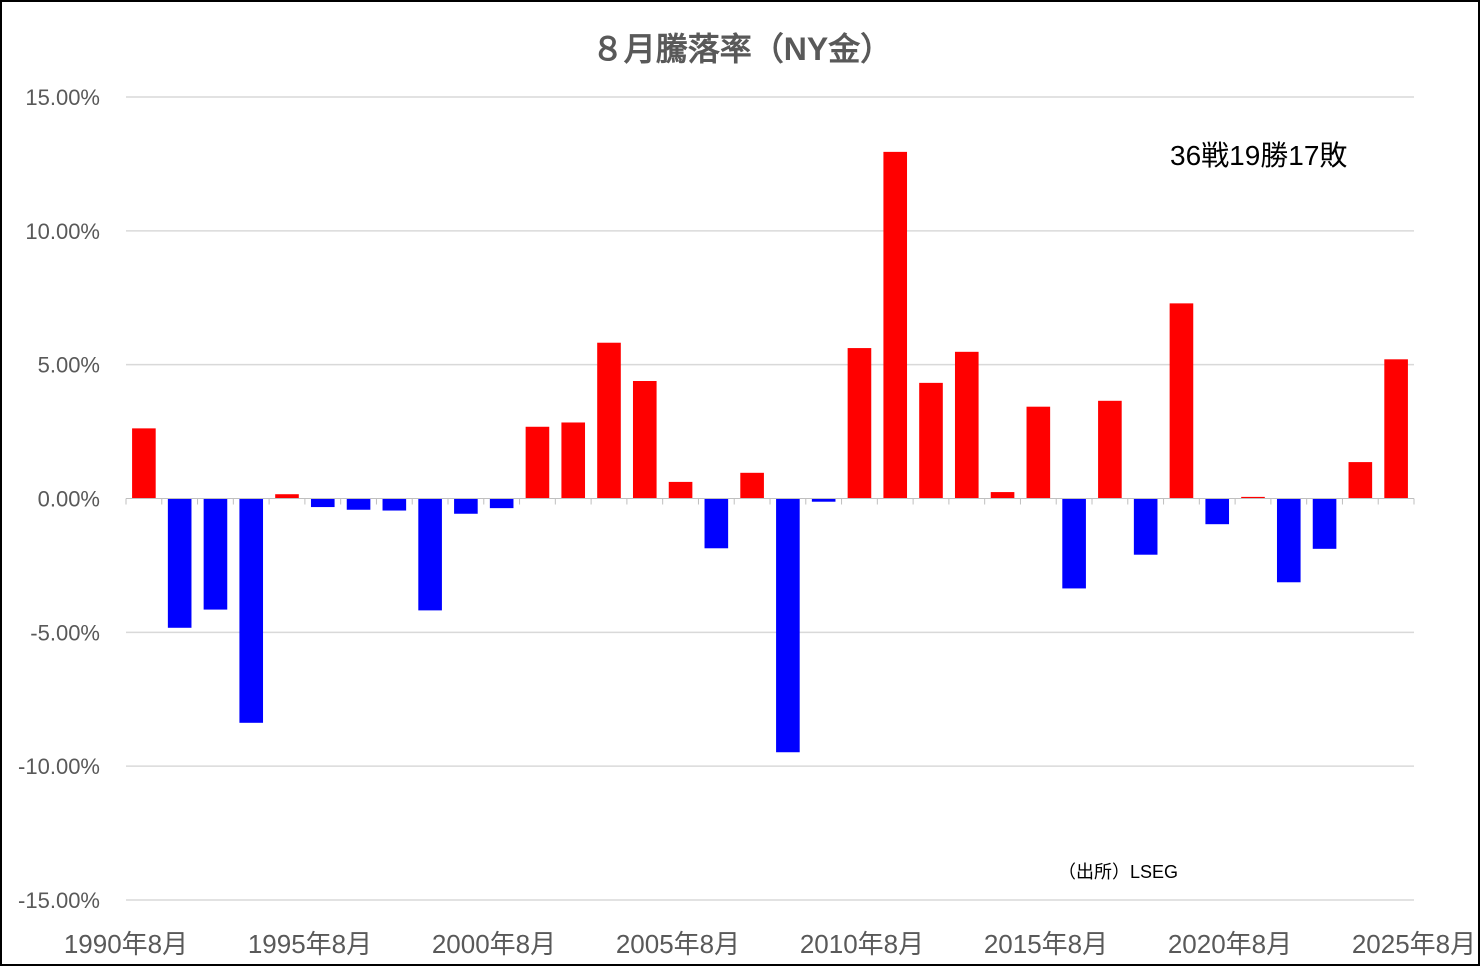  What do you see at coordinates (494, 944) in the screenshot?
I see `x-tick-label: 2000年8月` at bounding box center [494, 944].